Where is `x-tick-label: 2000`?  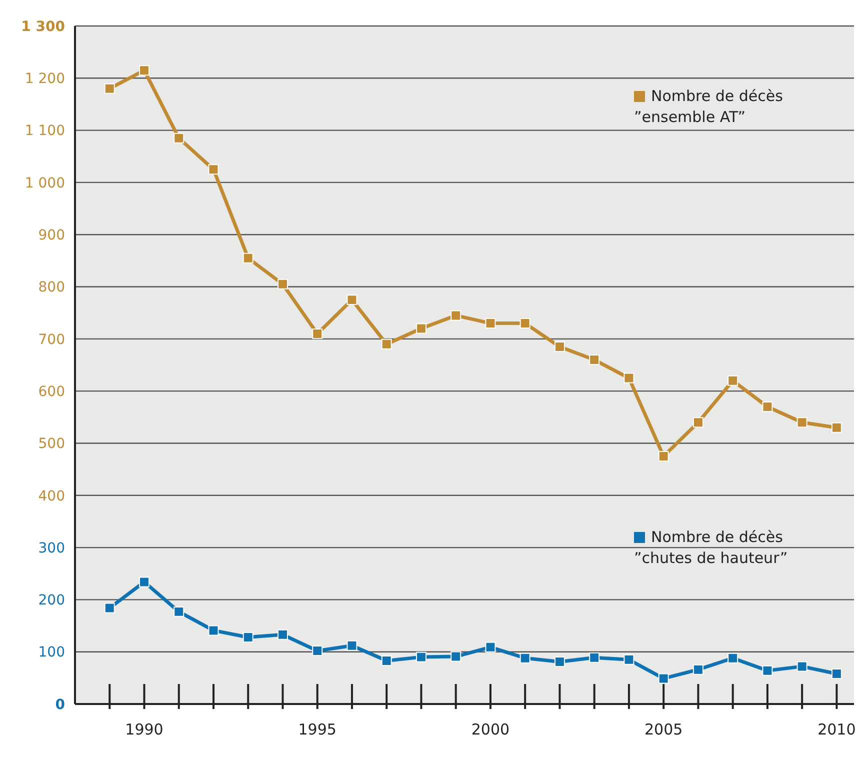 x-tick-label: 2000 is located at coordinates (490, 729).